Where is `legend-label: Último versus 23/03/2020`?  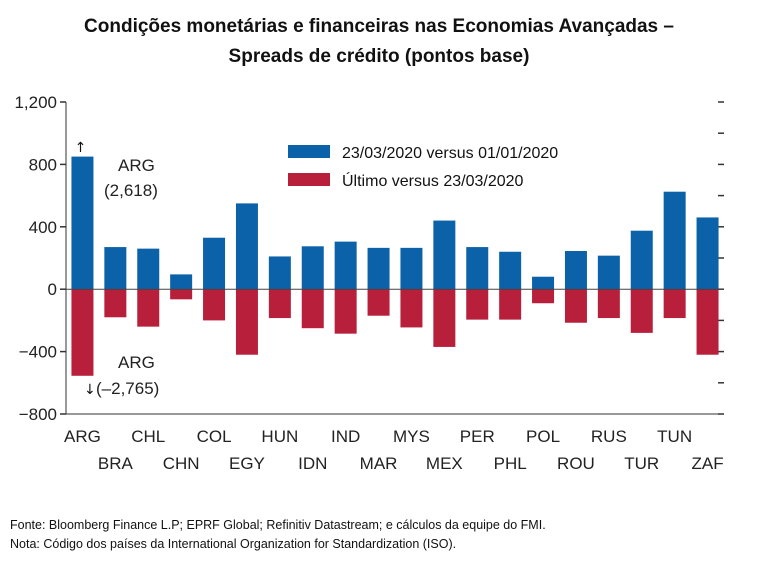 legend-label: Último versus 23/03/2020 is located at coordinates (433, 180).